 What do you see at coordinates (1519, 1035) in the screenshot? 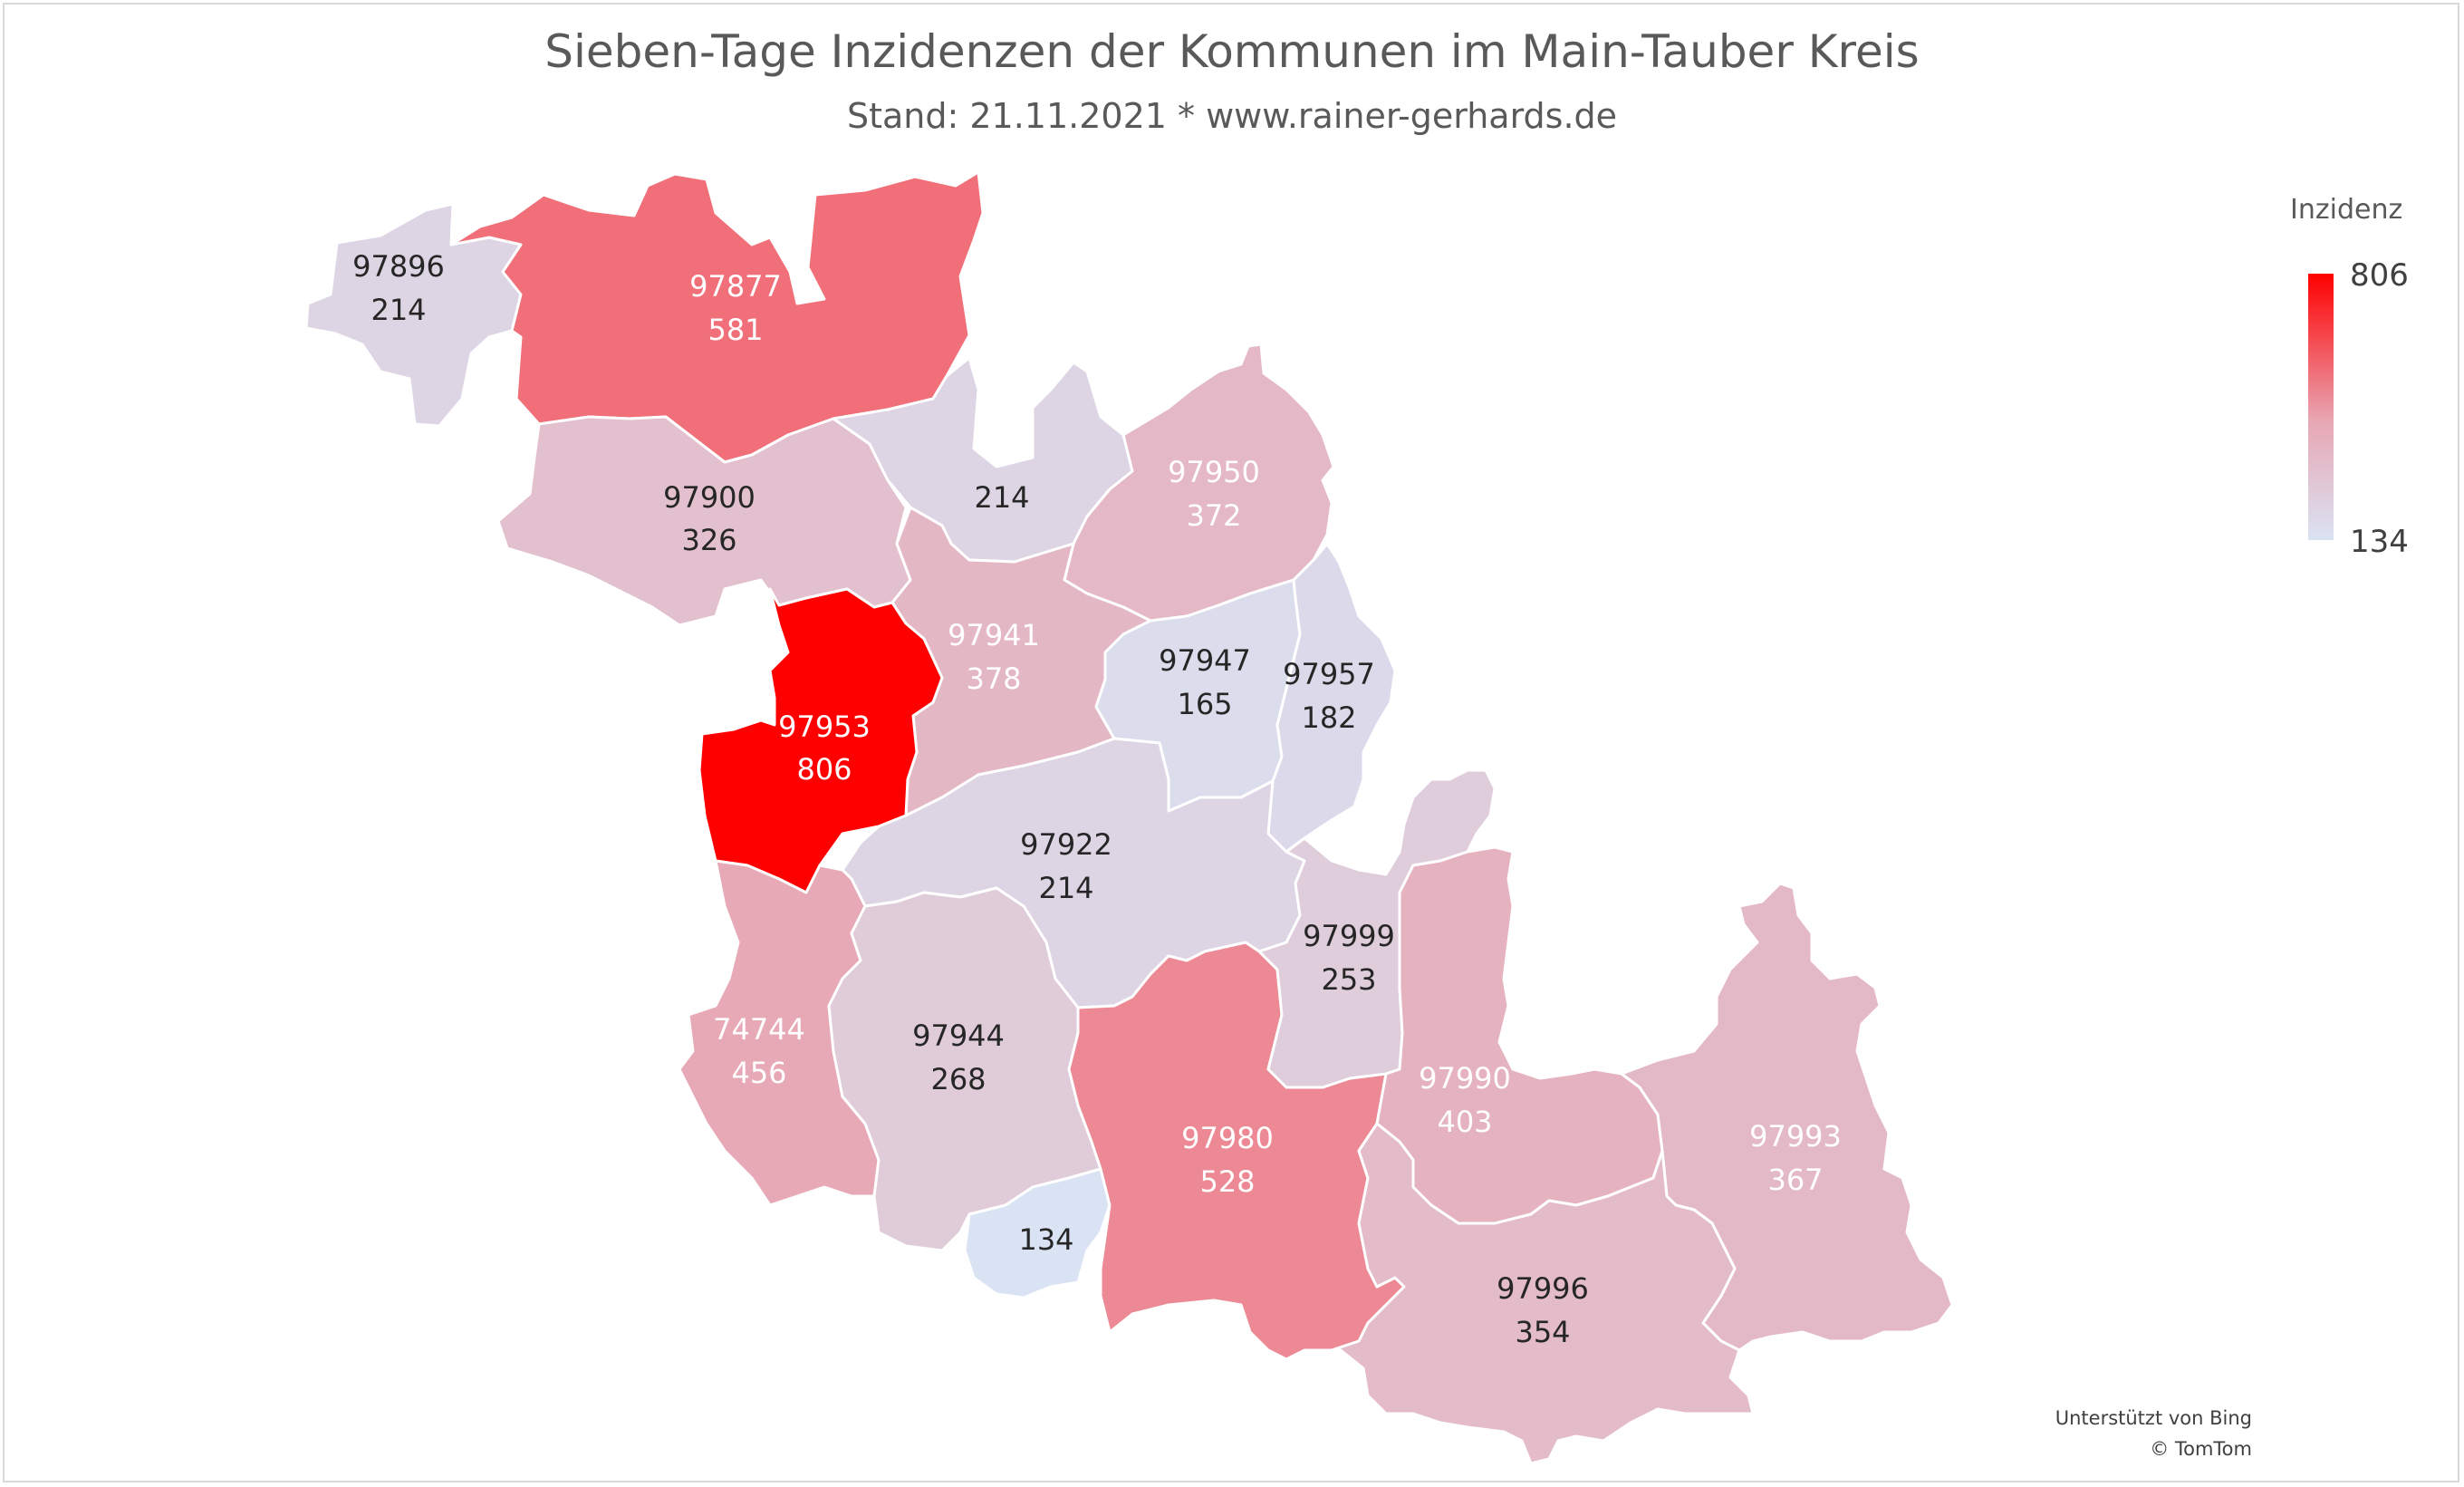
I see `region-97990: 97990 403` at bounding box center [1519, 1035].